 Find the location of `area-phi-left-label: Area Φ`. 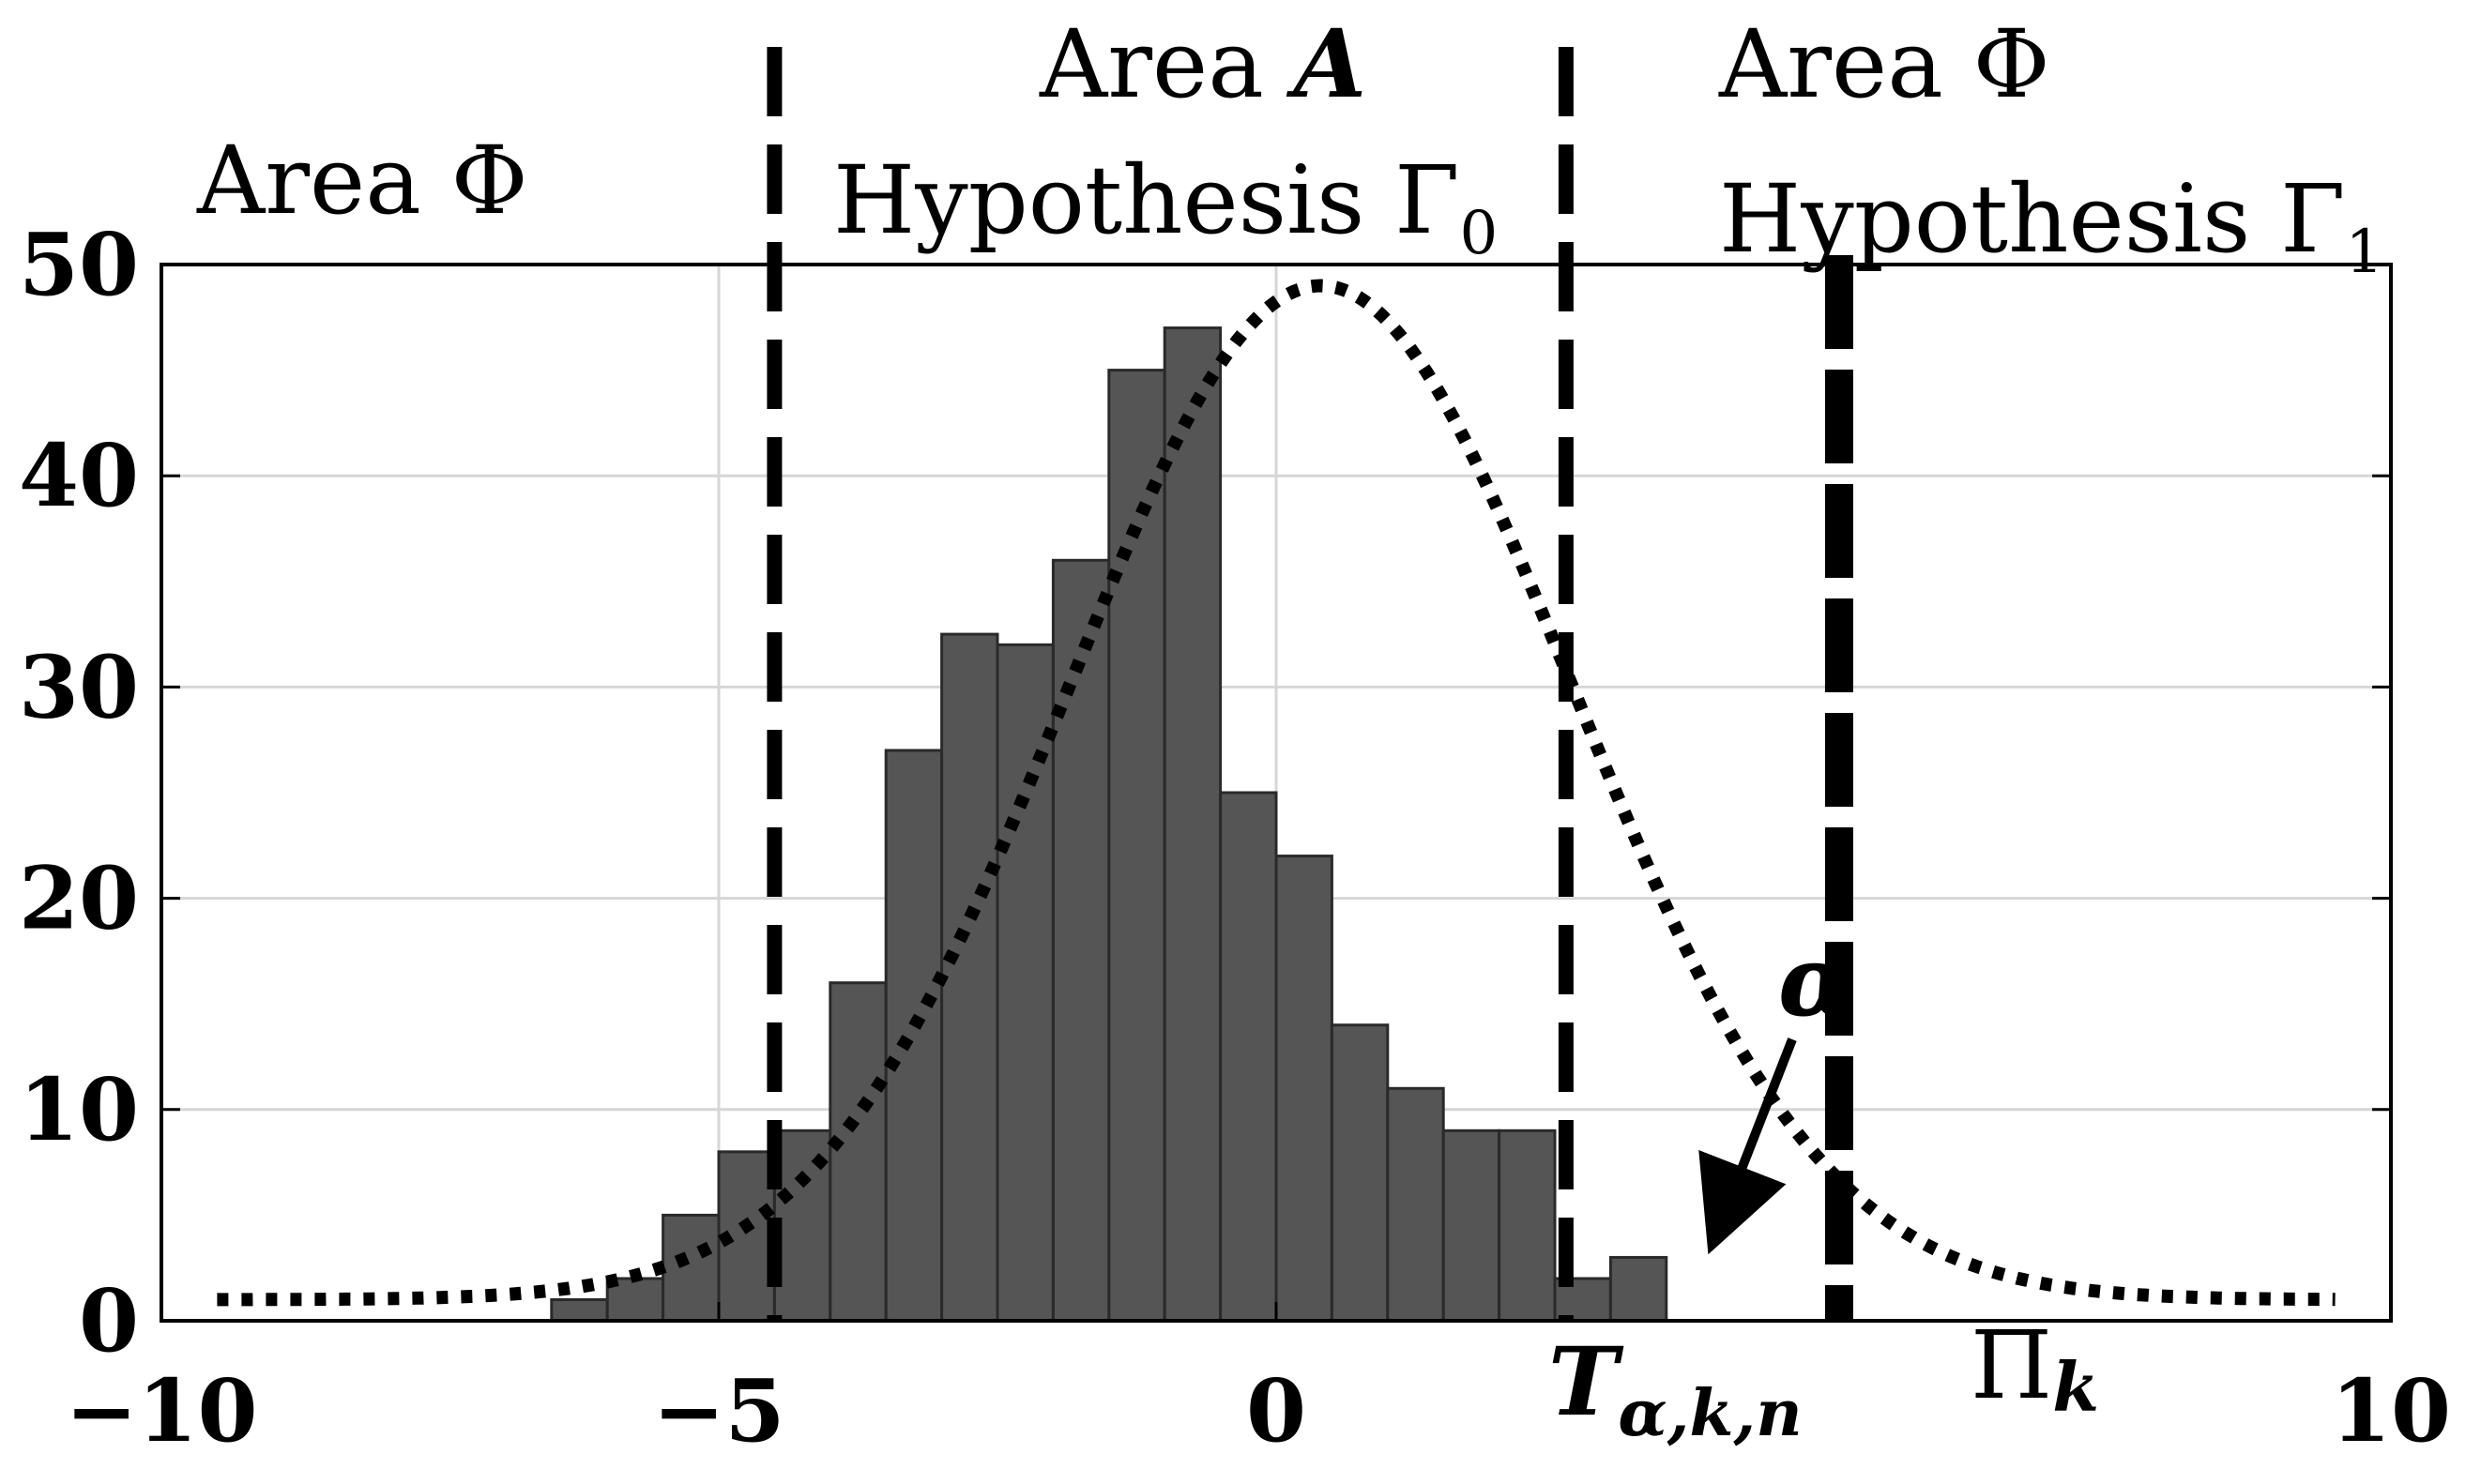

area-phi-left-label: Area Φ is located at coordinates (362, 181).